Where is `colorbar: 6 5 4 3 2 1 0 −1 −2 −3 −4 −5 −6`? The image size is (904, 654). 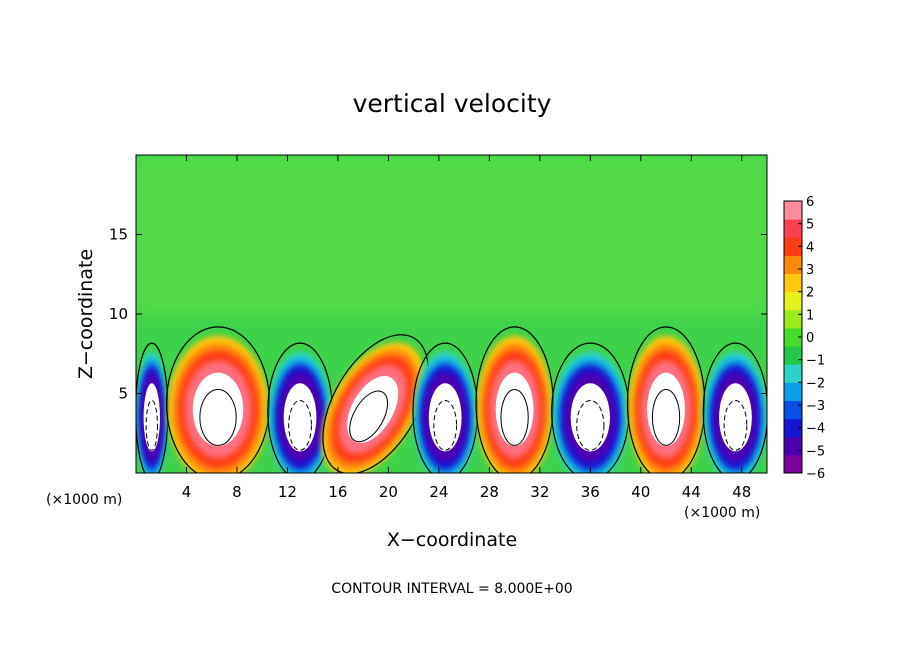
colorbar: 6 5 4 3 2 1 0 −1 −2 −3 −4 −5 −6 is located at coordinates (804, 338).